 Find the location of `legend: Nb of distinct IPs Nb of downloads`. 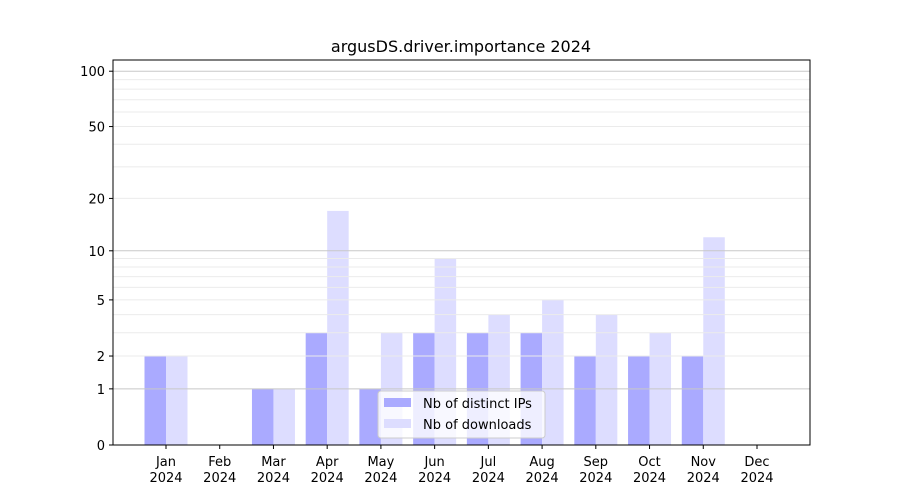

legend: Nb of distinct IPs Nb of downloads is located at coordinates (461, 414).